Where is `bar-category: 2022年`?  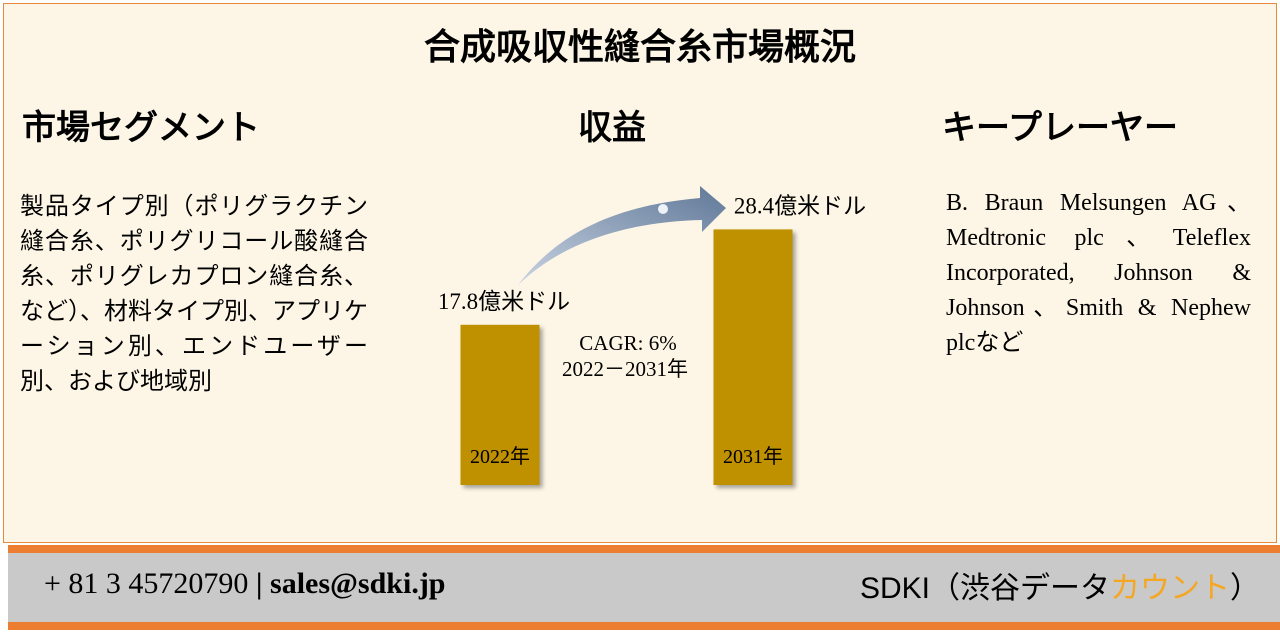
bar-category: 2022年 is located at coordinates (500, 456).